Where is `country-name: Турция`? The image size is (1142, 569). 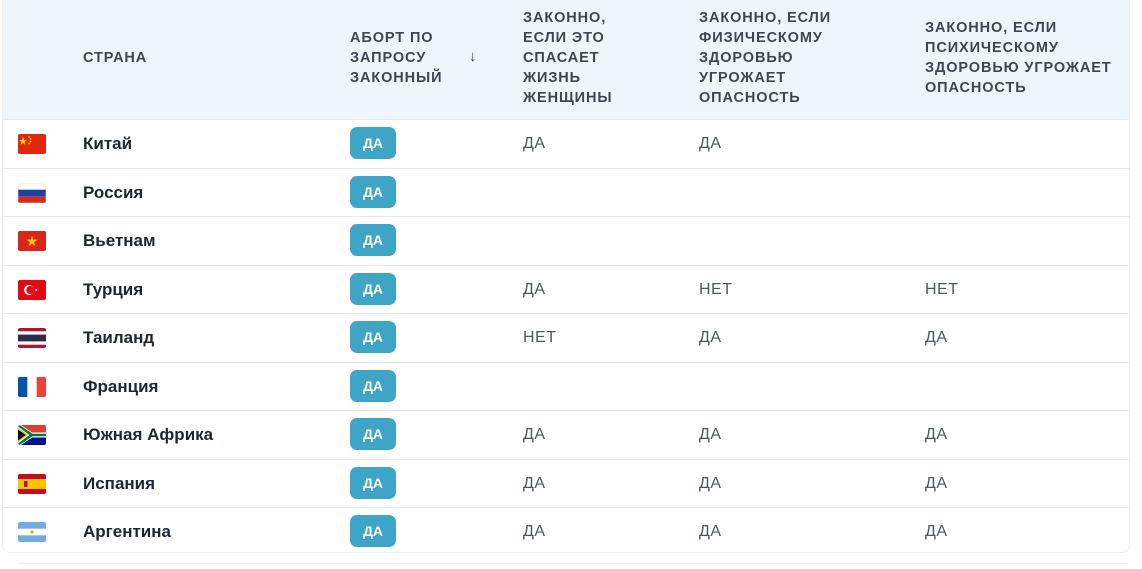 country-name: Турция is located at coordinates (113, 289).